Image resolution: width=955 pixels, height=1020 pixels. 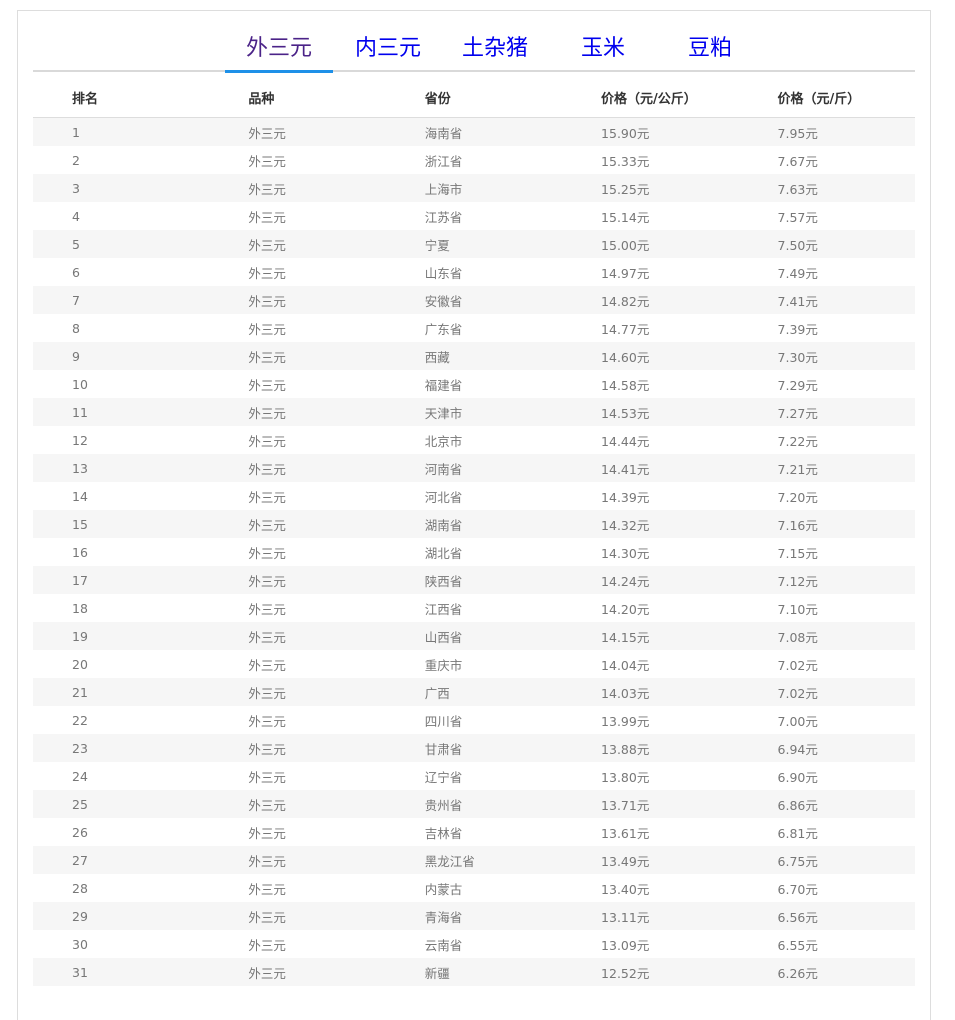 What do you see at coordinates (80, 888) in the screenshot?
I see `cell-rank: 28` at bounding box center [80, 888].